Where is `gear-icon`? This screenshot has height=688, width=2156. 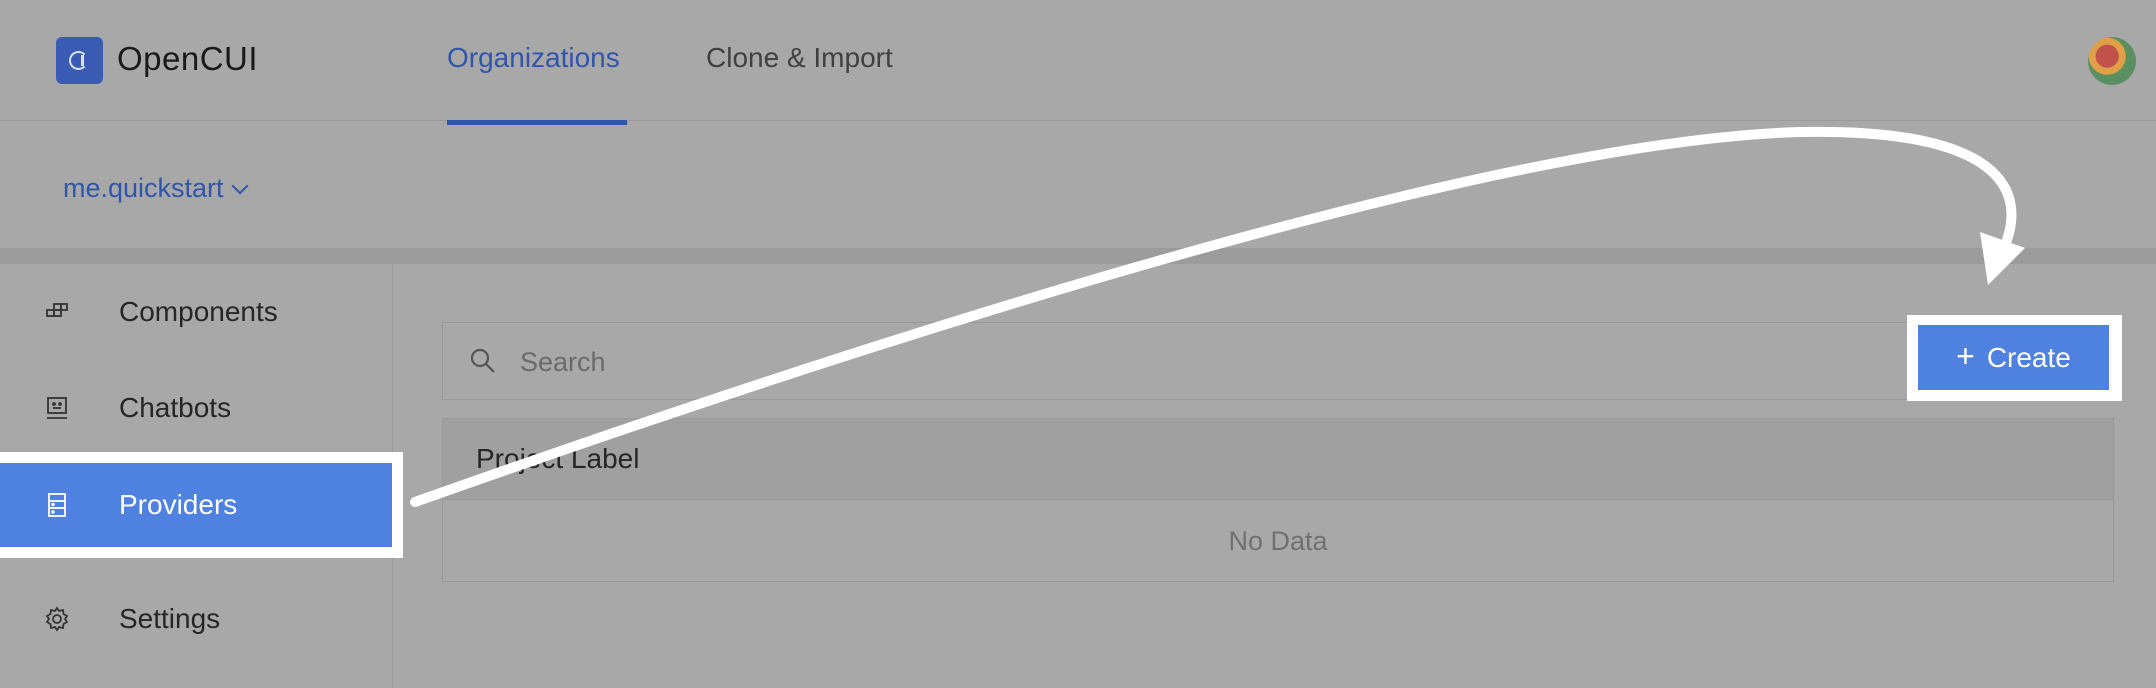
gear-icon is located at coordinates (57, 619).